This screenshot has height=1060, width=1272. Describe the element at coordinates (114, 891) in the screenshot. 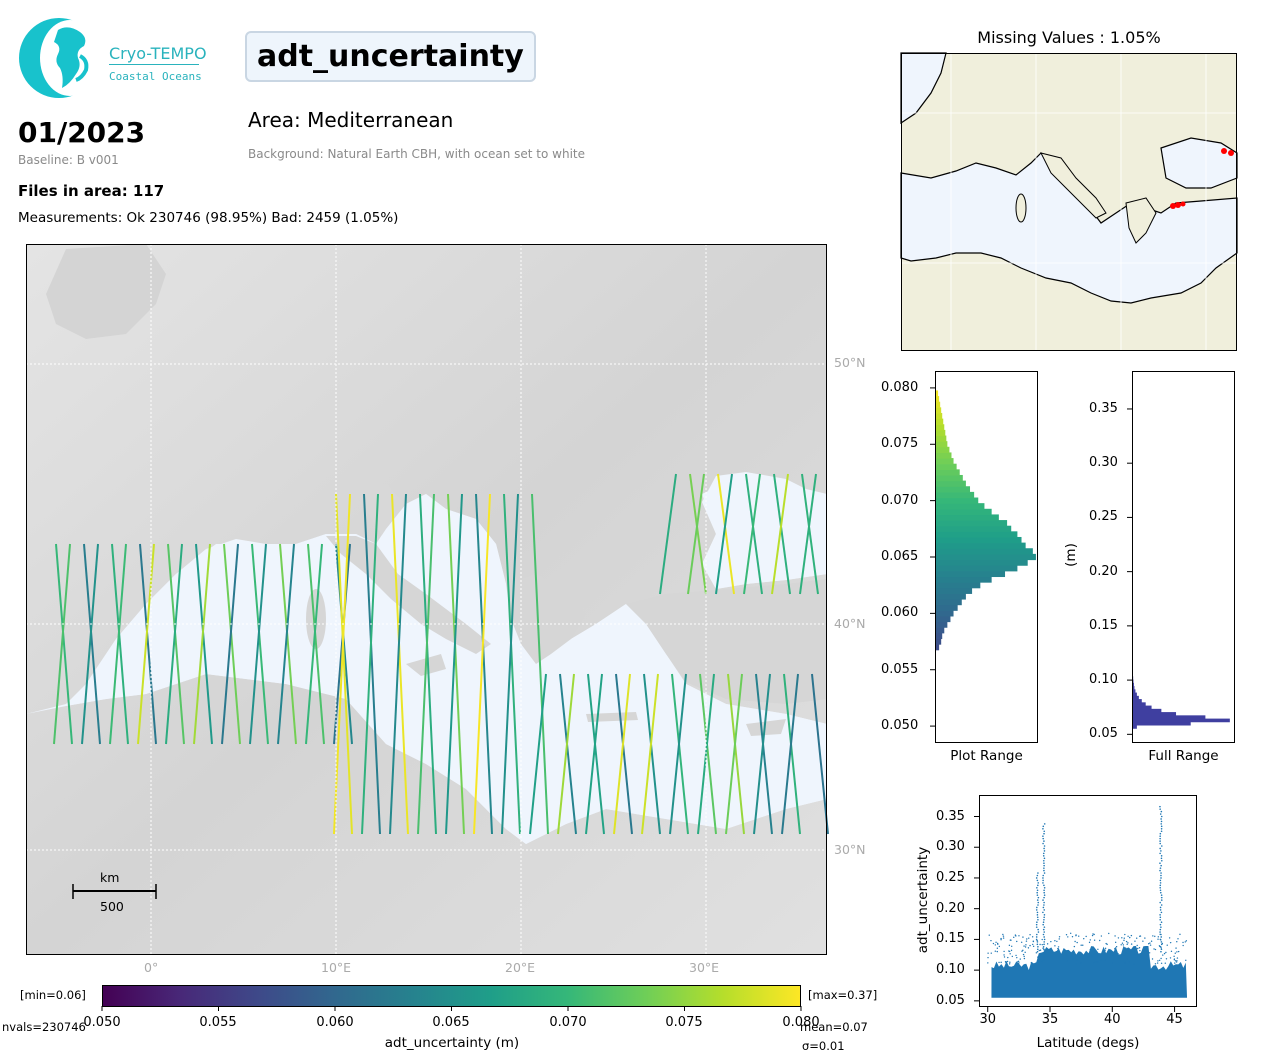

I see `scale-bar` at that location.